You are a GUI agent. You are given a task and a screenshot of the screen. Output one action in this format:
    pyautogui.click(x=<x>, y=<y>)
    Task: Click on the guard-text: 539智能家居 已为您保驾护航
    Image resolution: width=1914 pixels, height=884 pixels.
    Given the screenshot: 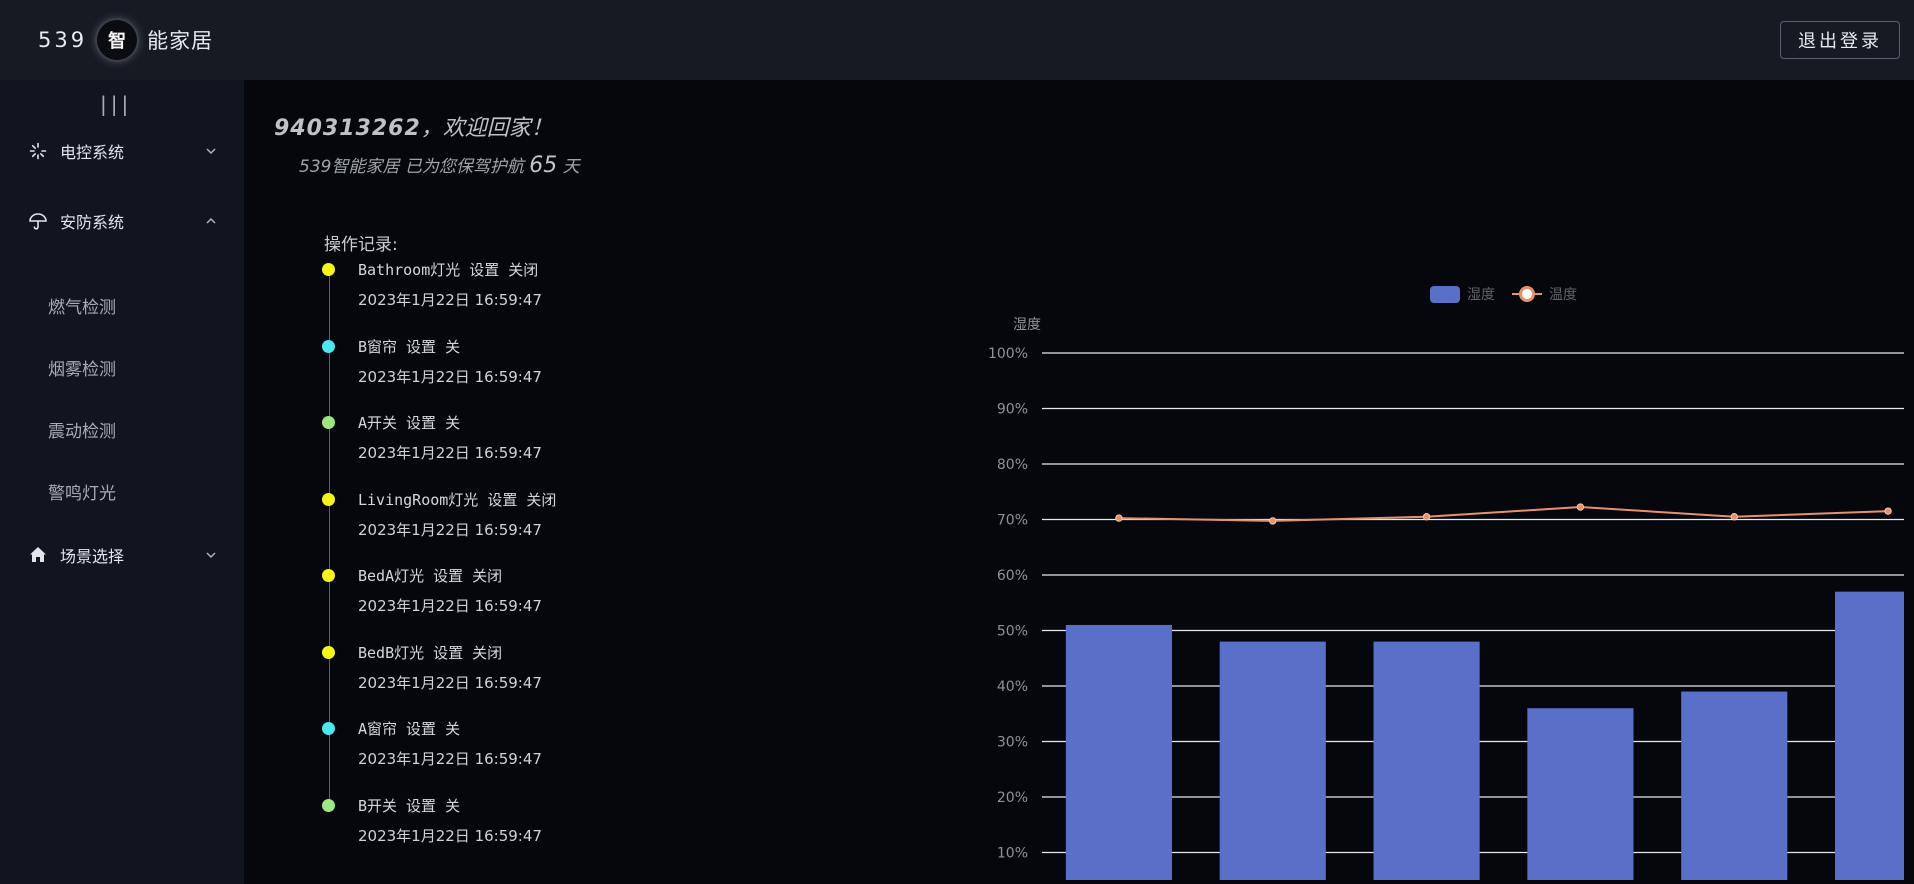 What is the action you would take?
    pyautogui.click(x=411, y=167)
    